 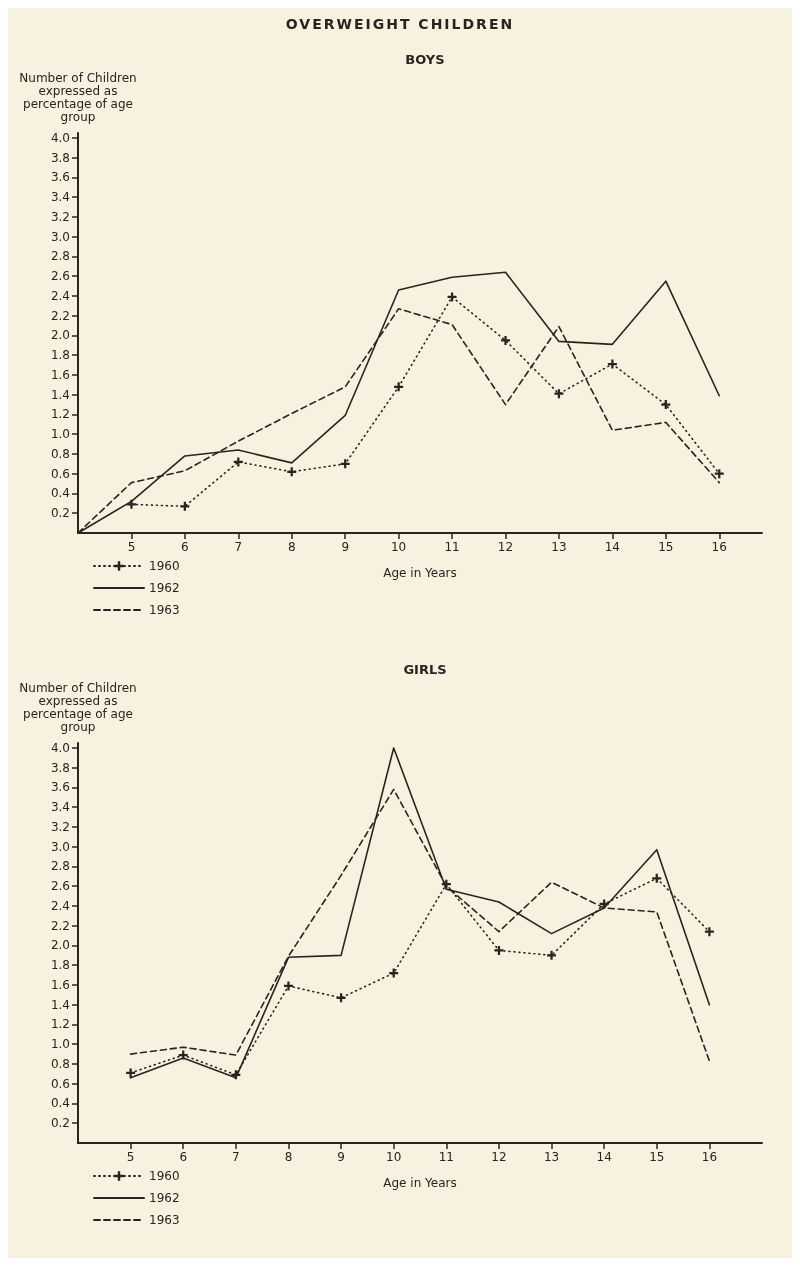 I want to click on x-tick-label: 9, so click(x=341, y=1157).